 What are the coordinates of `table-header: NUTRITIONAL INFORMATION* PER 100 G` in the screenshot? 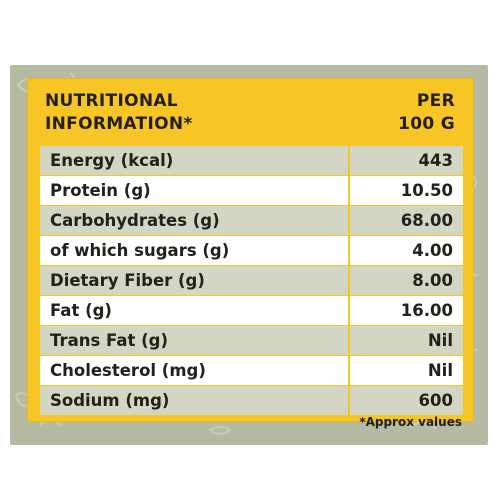 It's located at (250, 112).